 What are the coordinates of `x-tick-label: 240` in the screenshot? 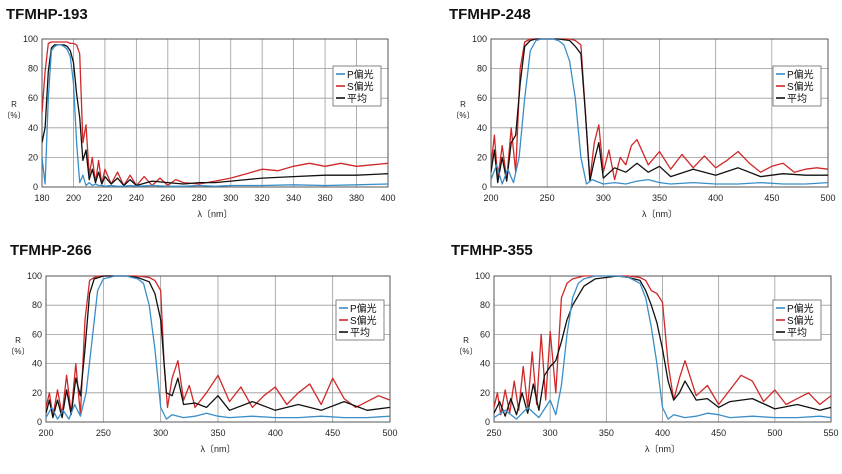 It's located at (136, 198).